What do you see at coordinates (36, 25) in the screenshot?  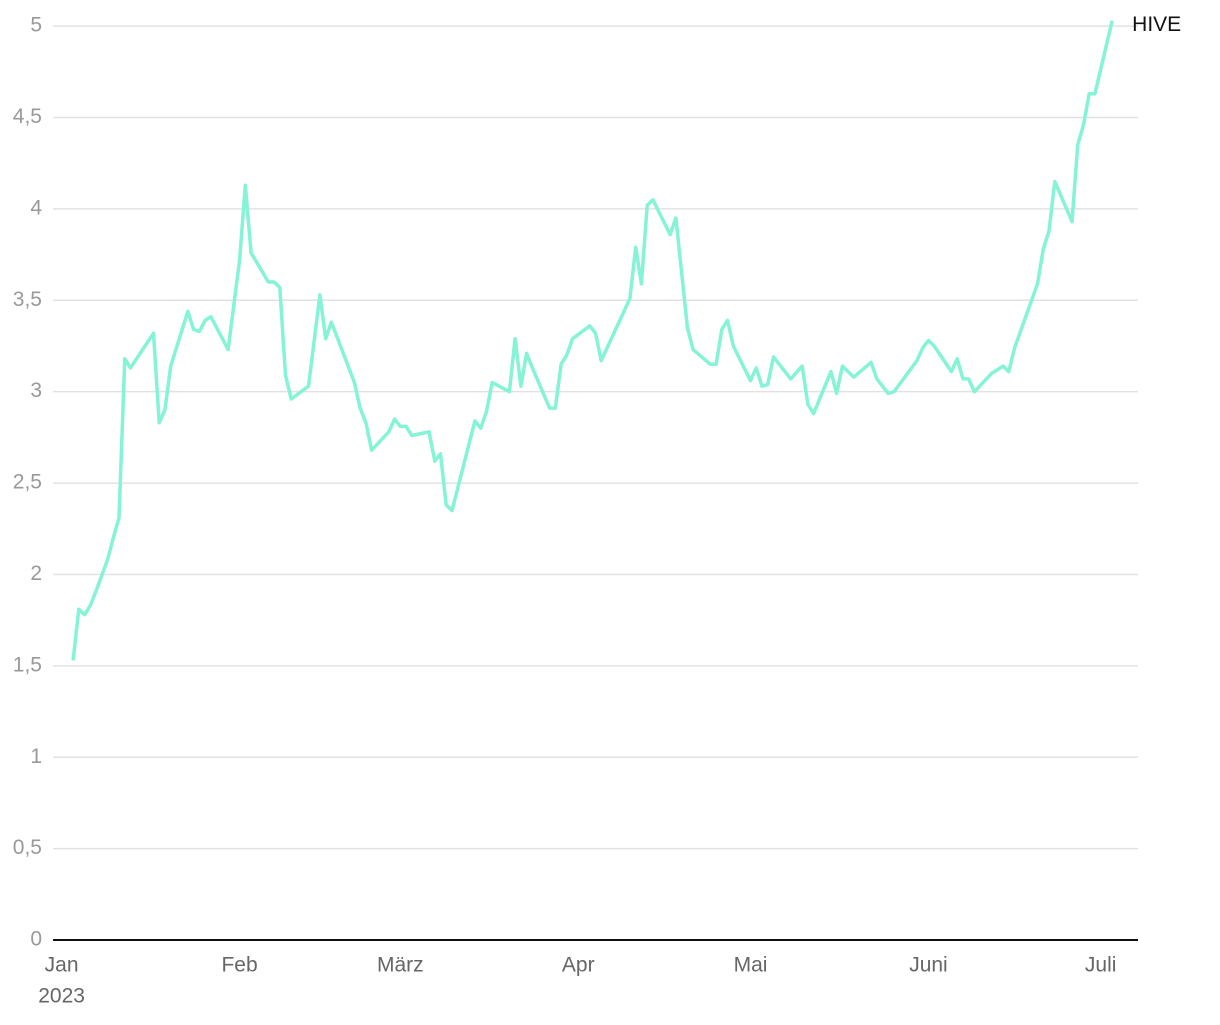 I see `y-tick-label: 5` at bounding box center [36, 25].